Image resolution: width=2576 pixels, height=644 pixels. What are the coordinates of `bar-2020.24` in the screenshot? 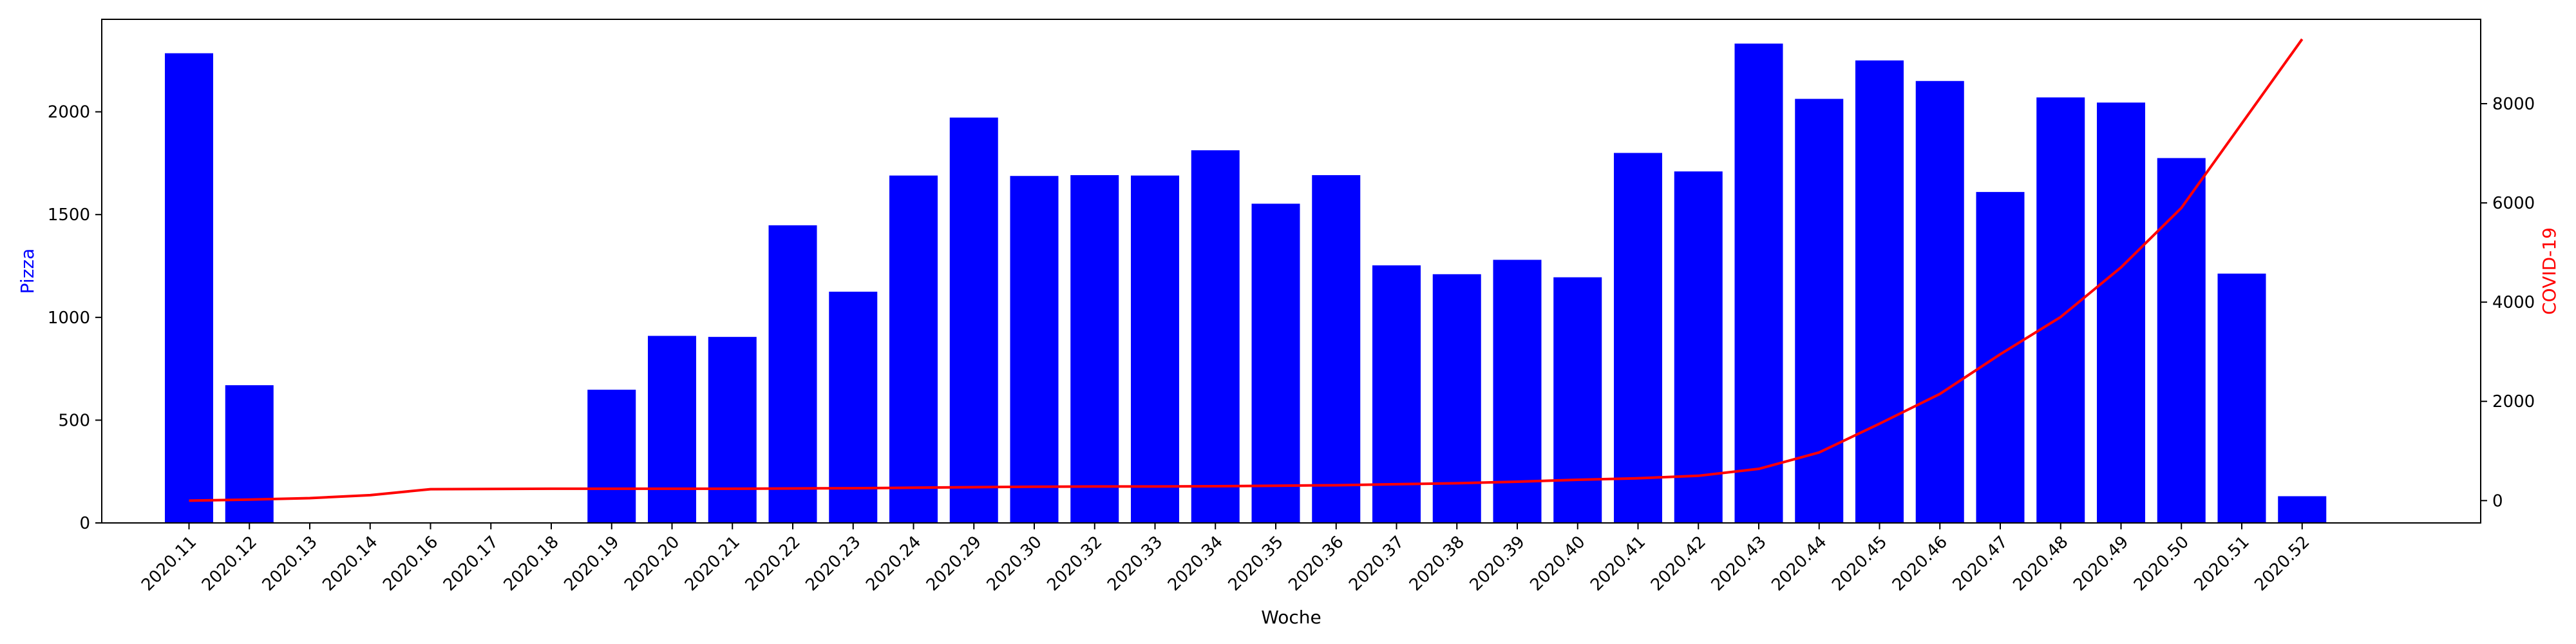 It's located at (913, 349).